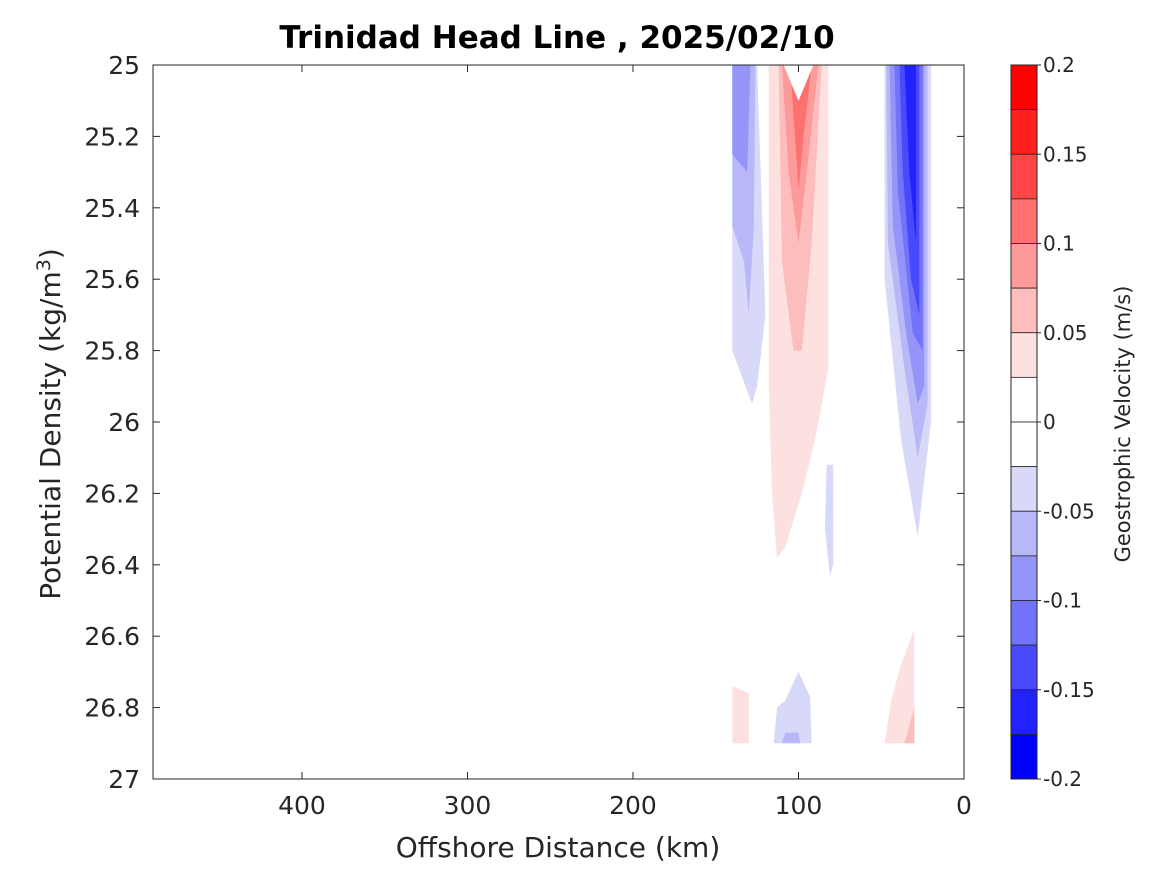 This screenshot has height=875, width=1167. Describe the element at coordinates (112, 208) in the screenshot. I see `y-tick-label: 25.4` at that location.